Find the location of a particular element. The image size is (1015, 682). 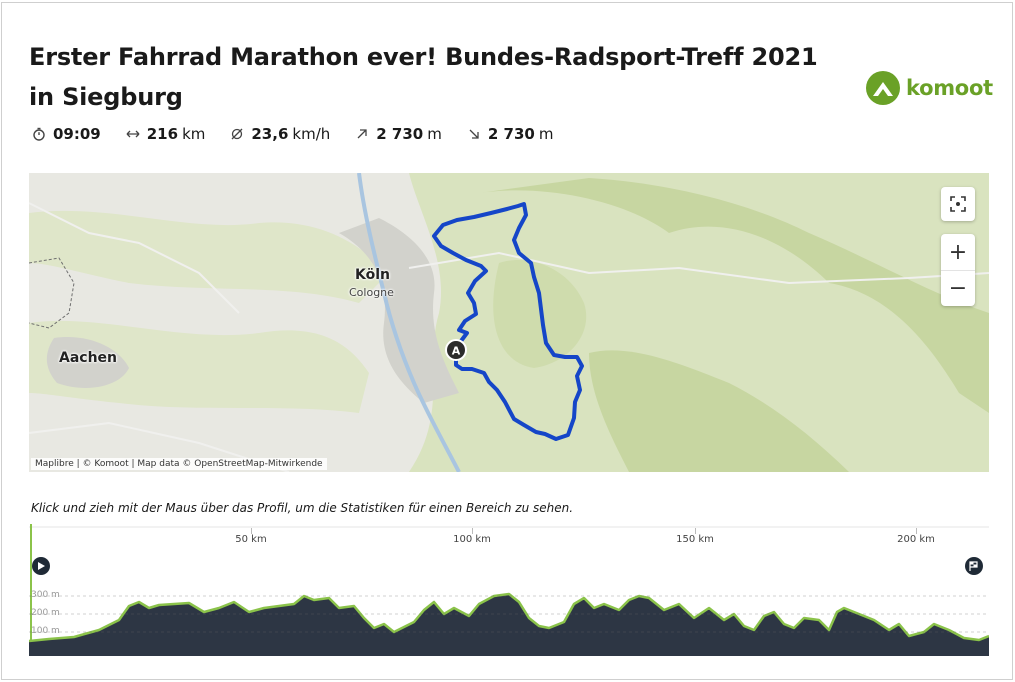

stat-downhill-unit: m is located at coordinates (546, 134).